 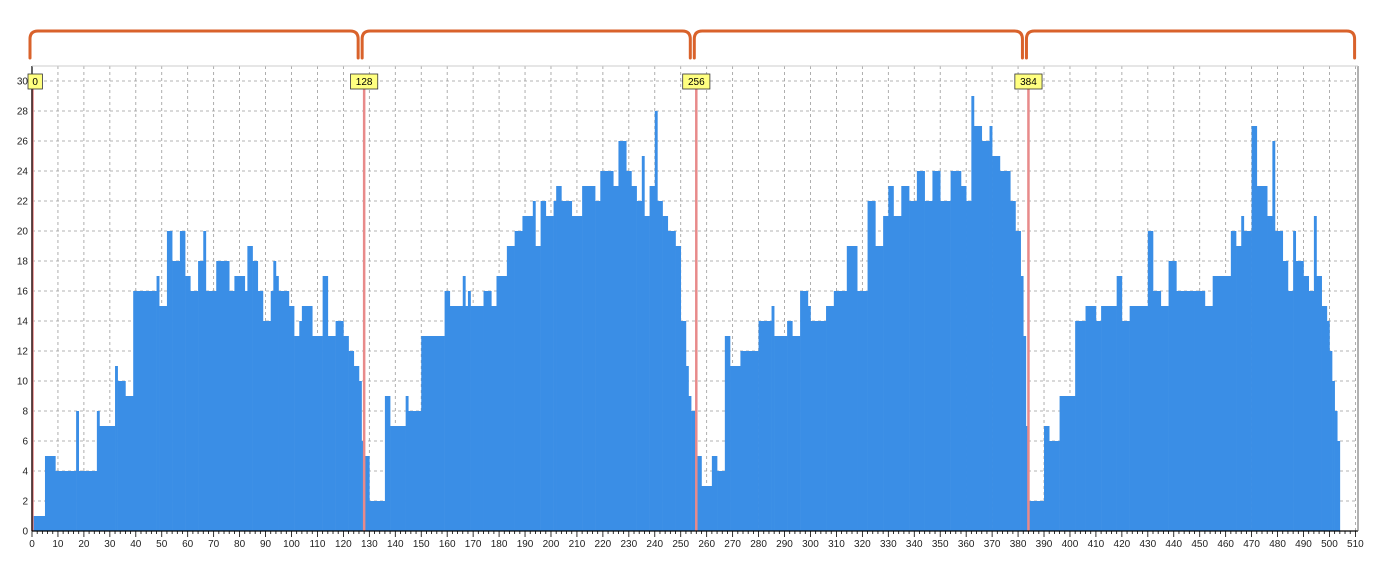 I want to click on y-tick-label: 4, so click(x=25, y=472).